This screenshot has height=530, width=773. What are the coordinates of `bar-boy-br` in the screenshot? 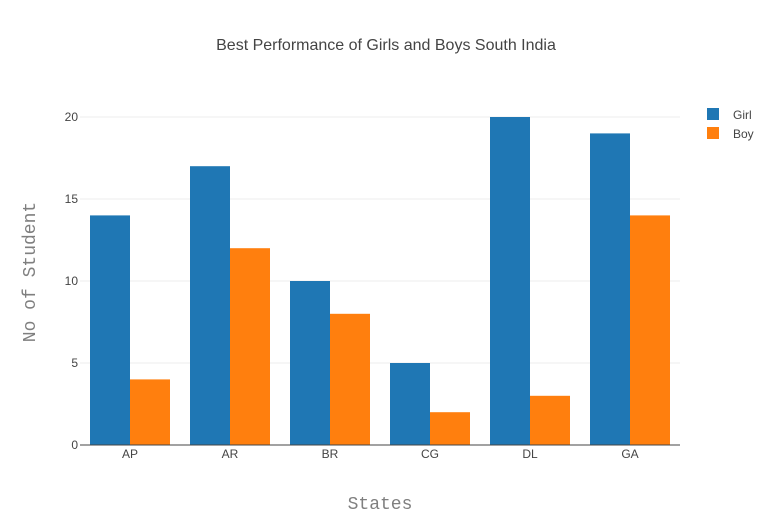 It's located at (350, 379).